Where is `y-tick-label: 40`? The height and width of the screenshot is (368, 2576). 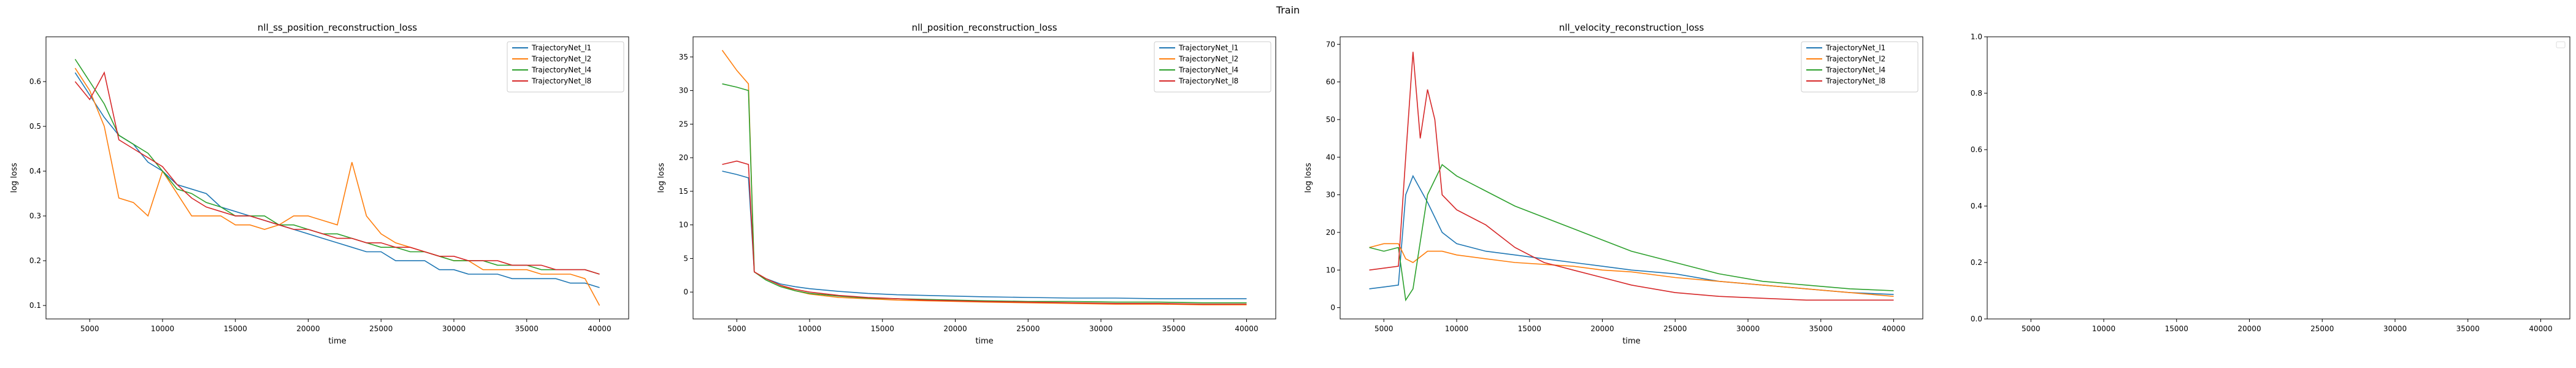 y-tick-label: 40 is located at coordinates (1330, 157).